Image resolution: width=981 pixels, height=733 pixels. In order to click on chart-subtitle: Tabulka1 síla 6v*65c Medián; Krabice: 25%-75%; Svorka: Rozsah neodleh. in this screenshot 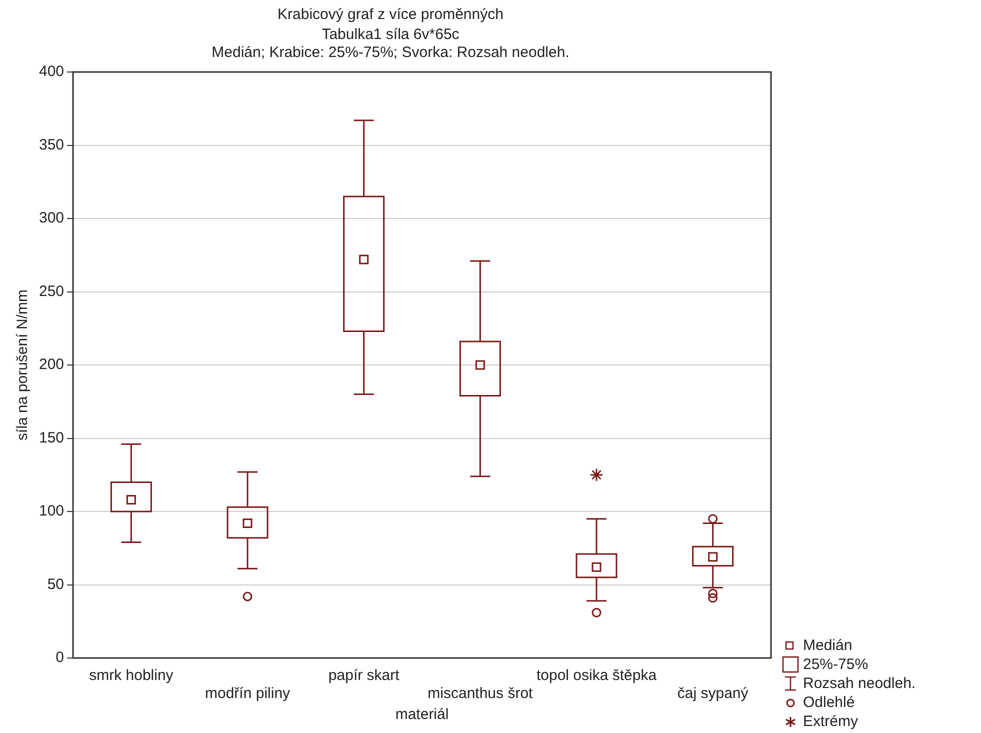, I will do `click(391, 44)`.